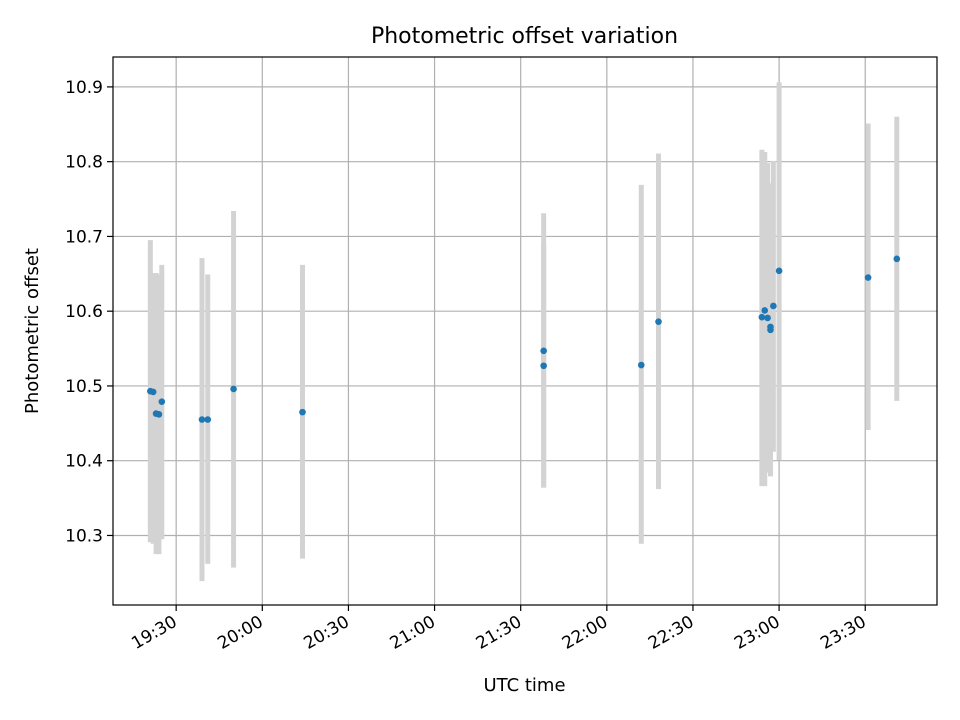 This screenshot has height=720, width=960. Describe the element at coordinates (84, 312) in the screenshot. I see `y-tick-label: 10.6` at that location.